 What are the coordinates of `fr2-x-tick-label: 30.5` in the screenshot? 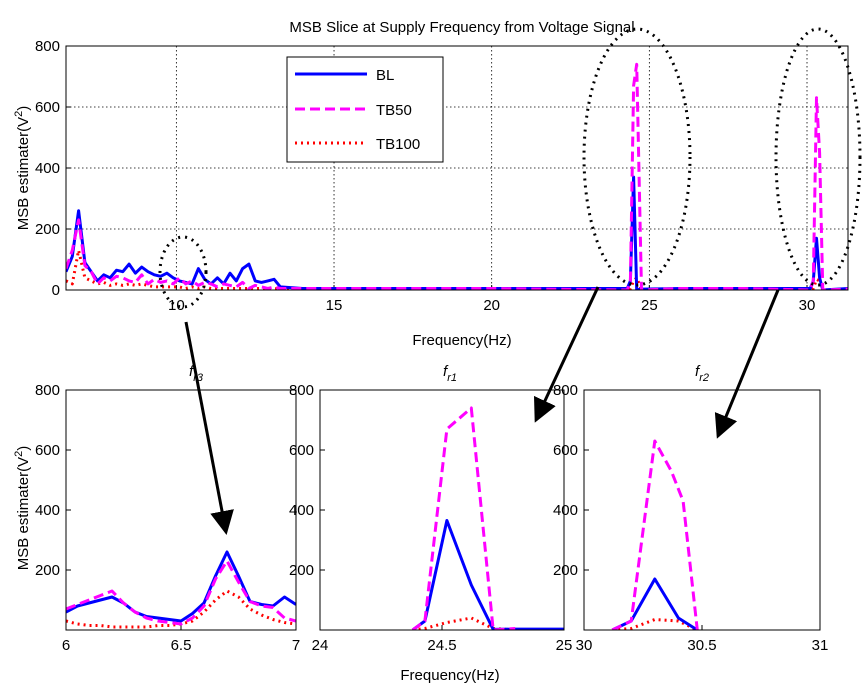 It's located at (701, 645).